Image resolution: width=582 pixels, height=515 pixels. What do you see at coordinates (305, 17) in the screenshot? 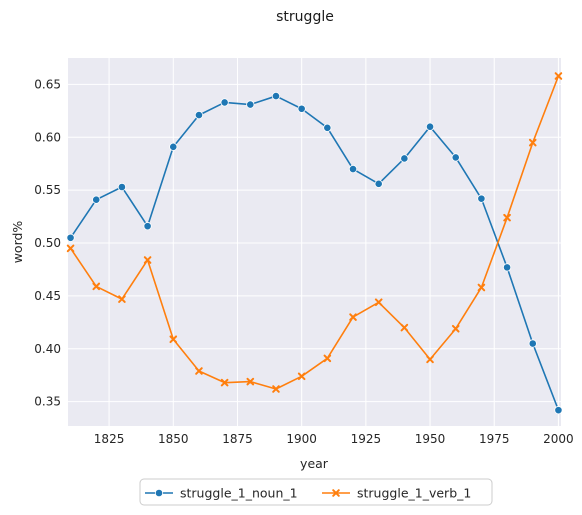
I see `chart-title: struggle` at bounding box center [305, 17].